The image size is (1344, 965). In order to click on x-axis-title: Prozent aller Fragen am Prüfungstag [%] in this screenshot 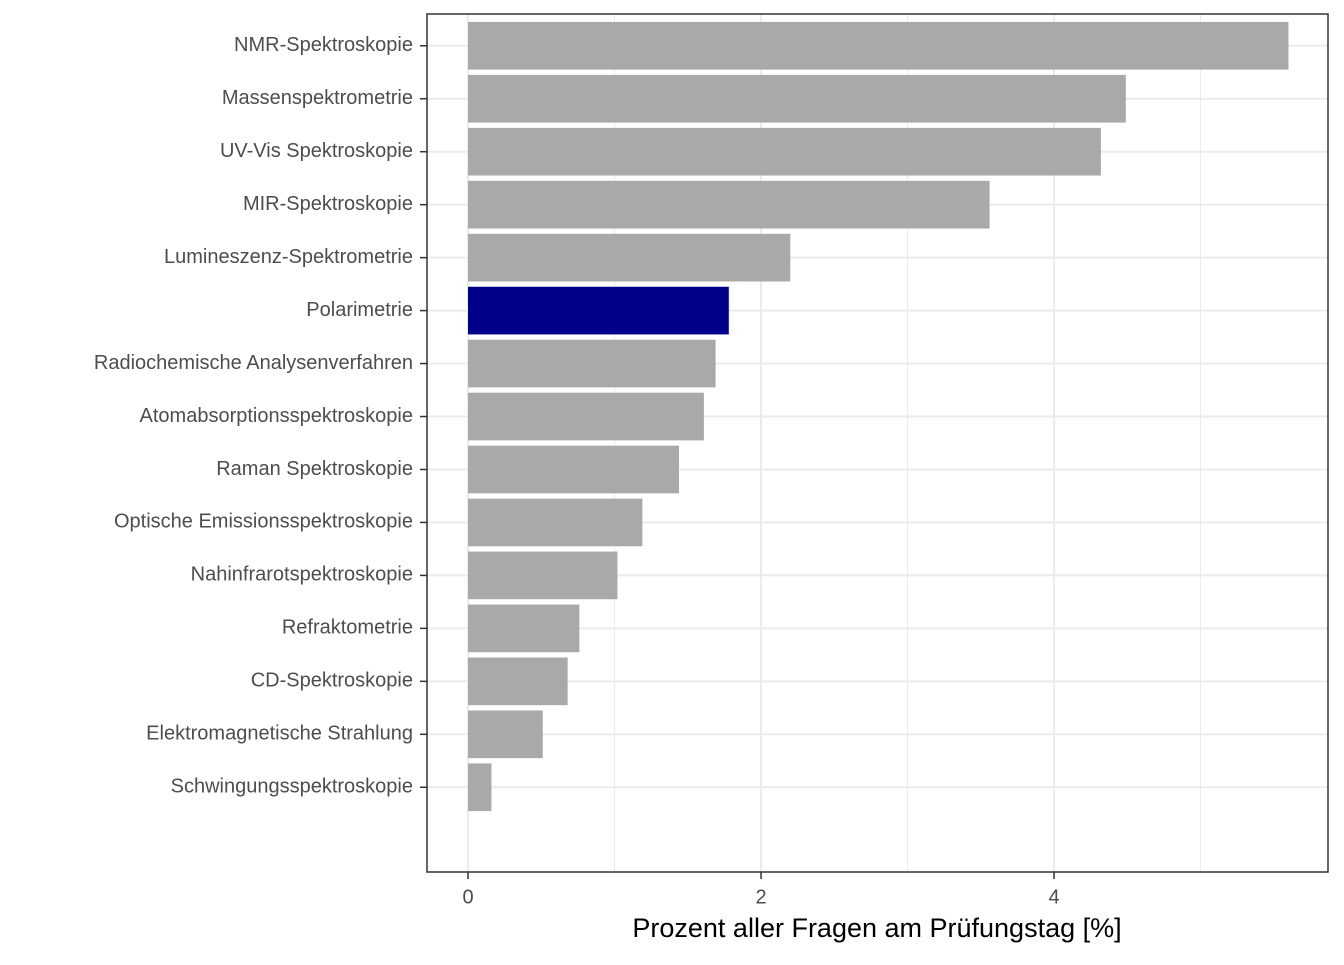, I will do `click(876, 928)`.